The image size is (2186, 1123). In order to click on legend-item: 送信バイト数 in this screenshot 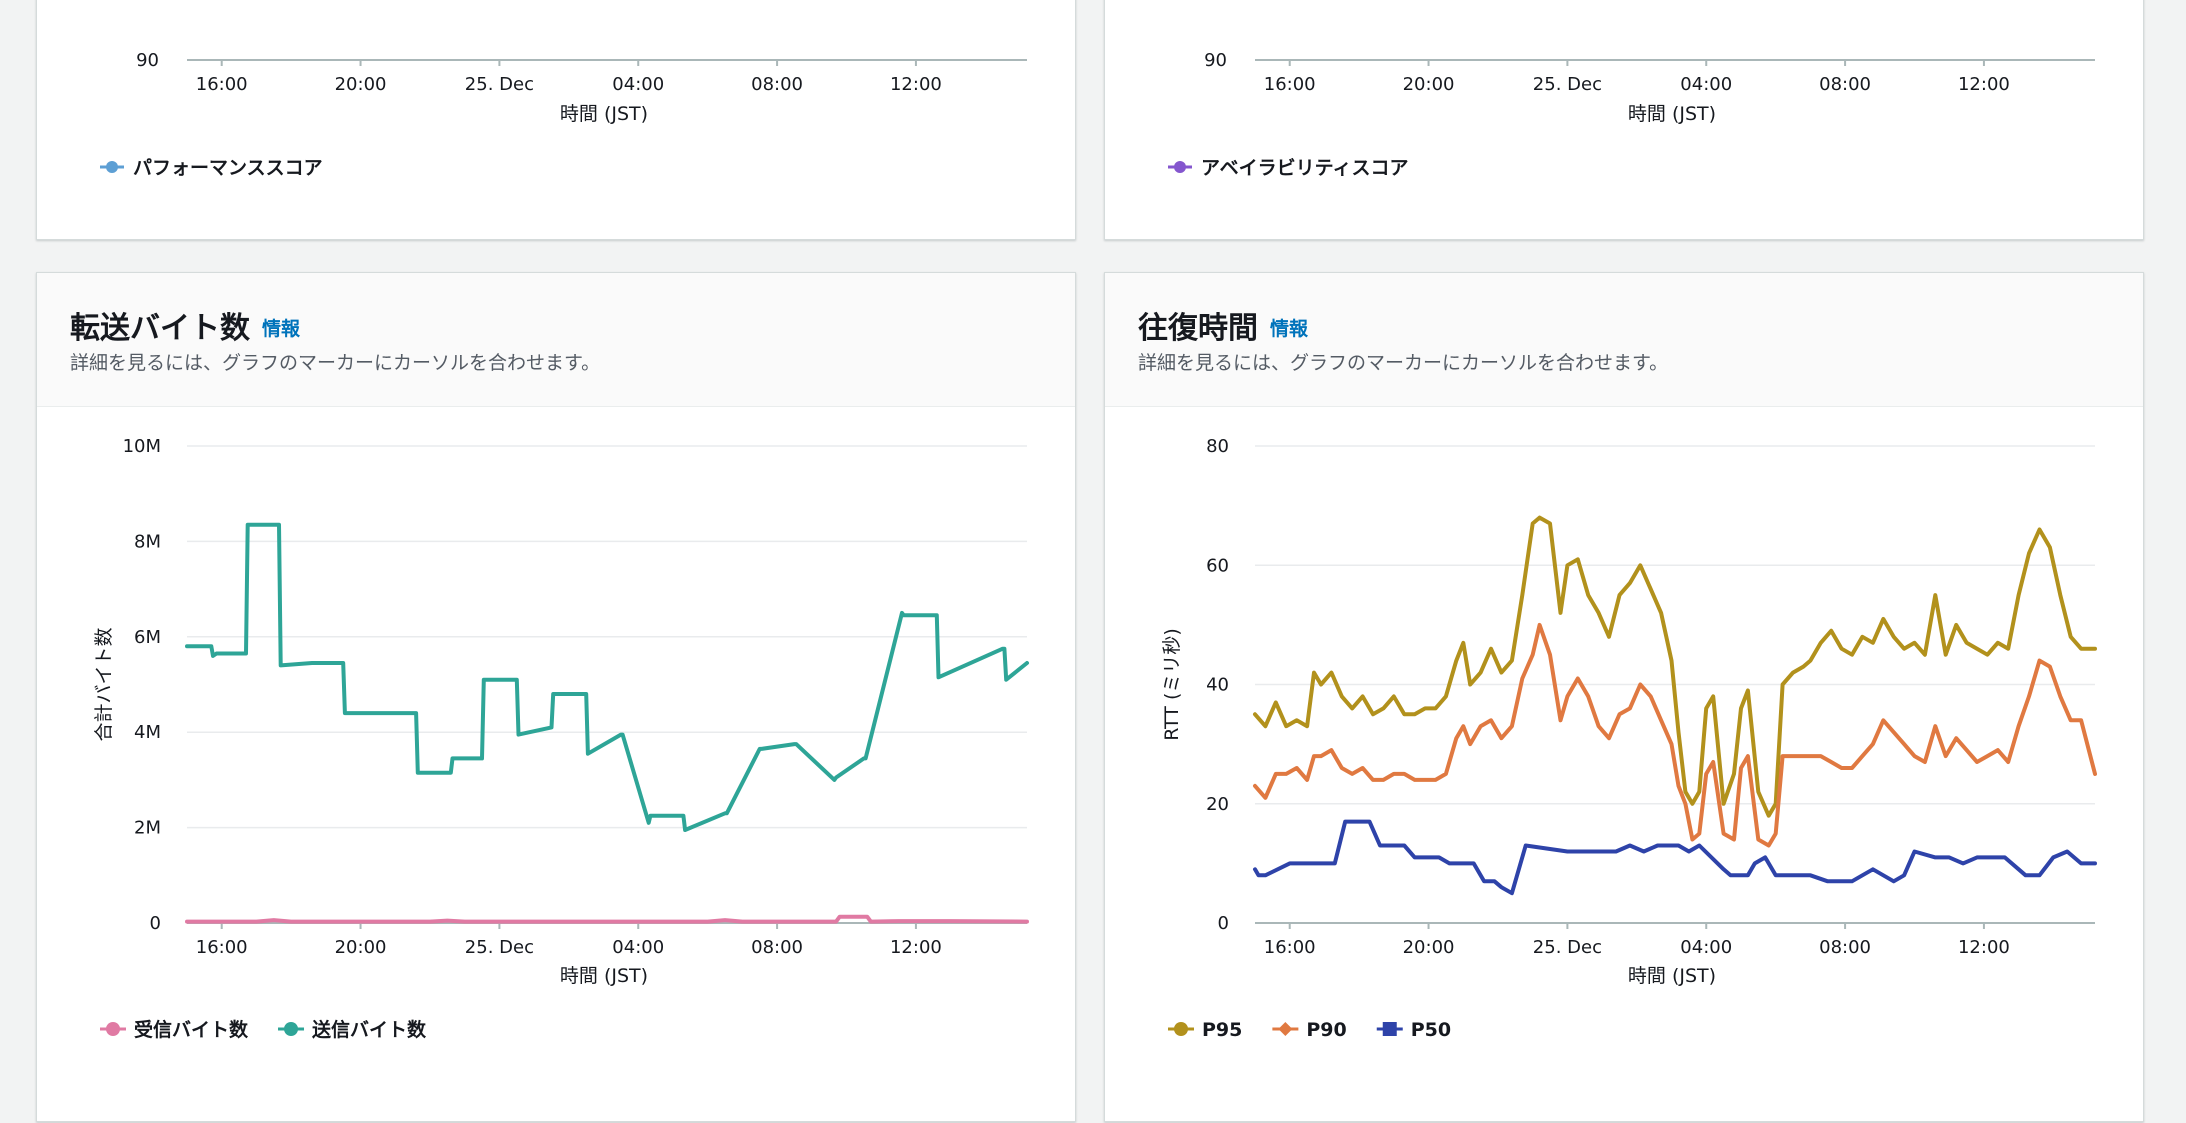, I will do `click(352, 1029)`.